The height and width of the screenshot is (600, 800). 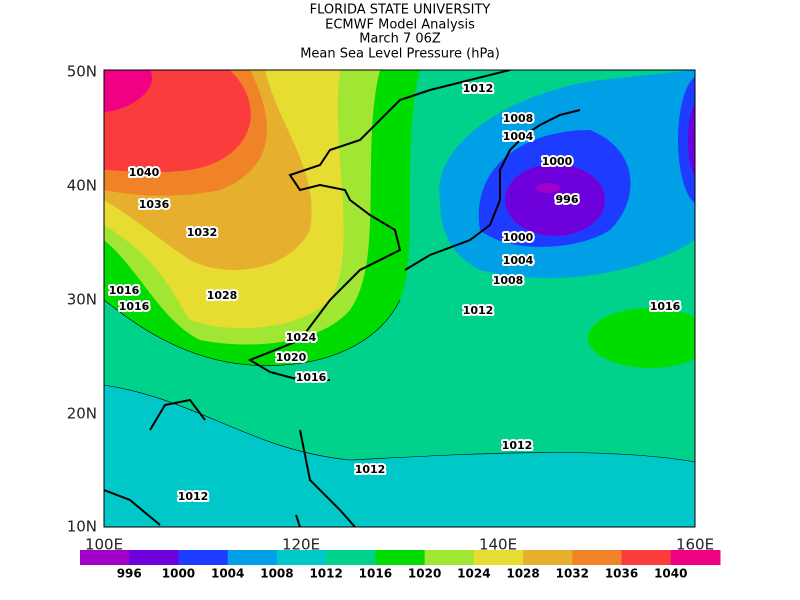 I want to click on colorbar-label: 1036, so click(x=621, y=574).